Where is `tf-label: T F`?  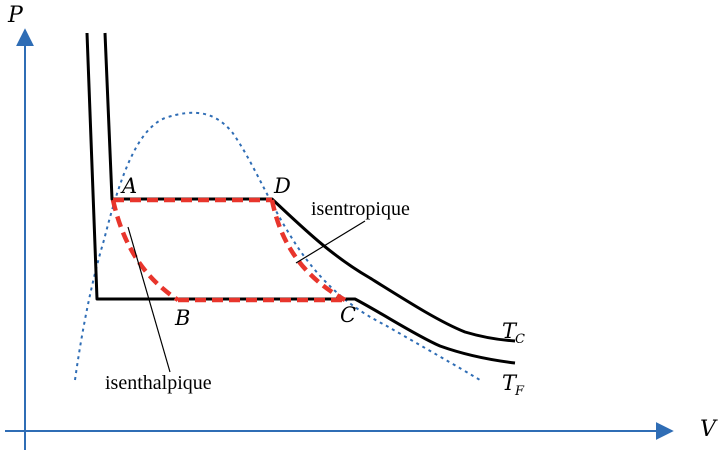 tf-label: T F is located at coordinates (513, 385).